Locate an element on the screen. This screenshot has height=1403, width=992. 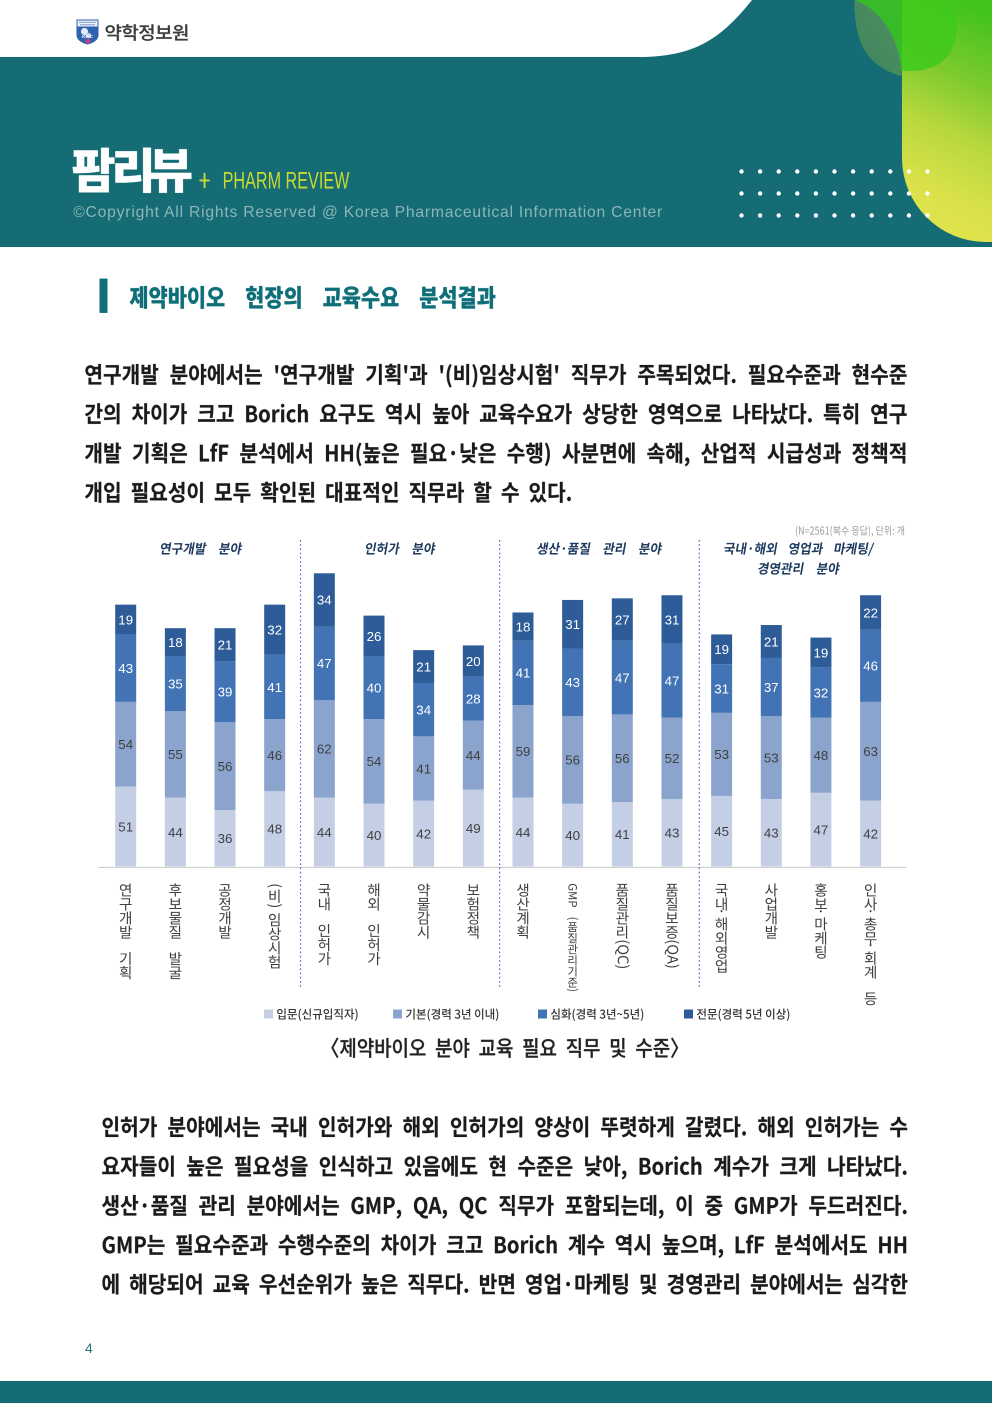
svg-text: 45 is located at coordinates (721, 831).